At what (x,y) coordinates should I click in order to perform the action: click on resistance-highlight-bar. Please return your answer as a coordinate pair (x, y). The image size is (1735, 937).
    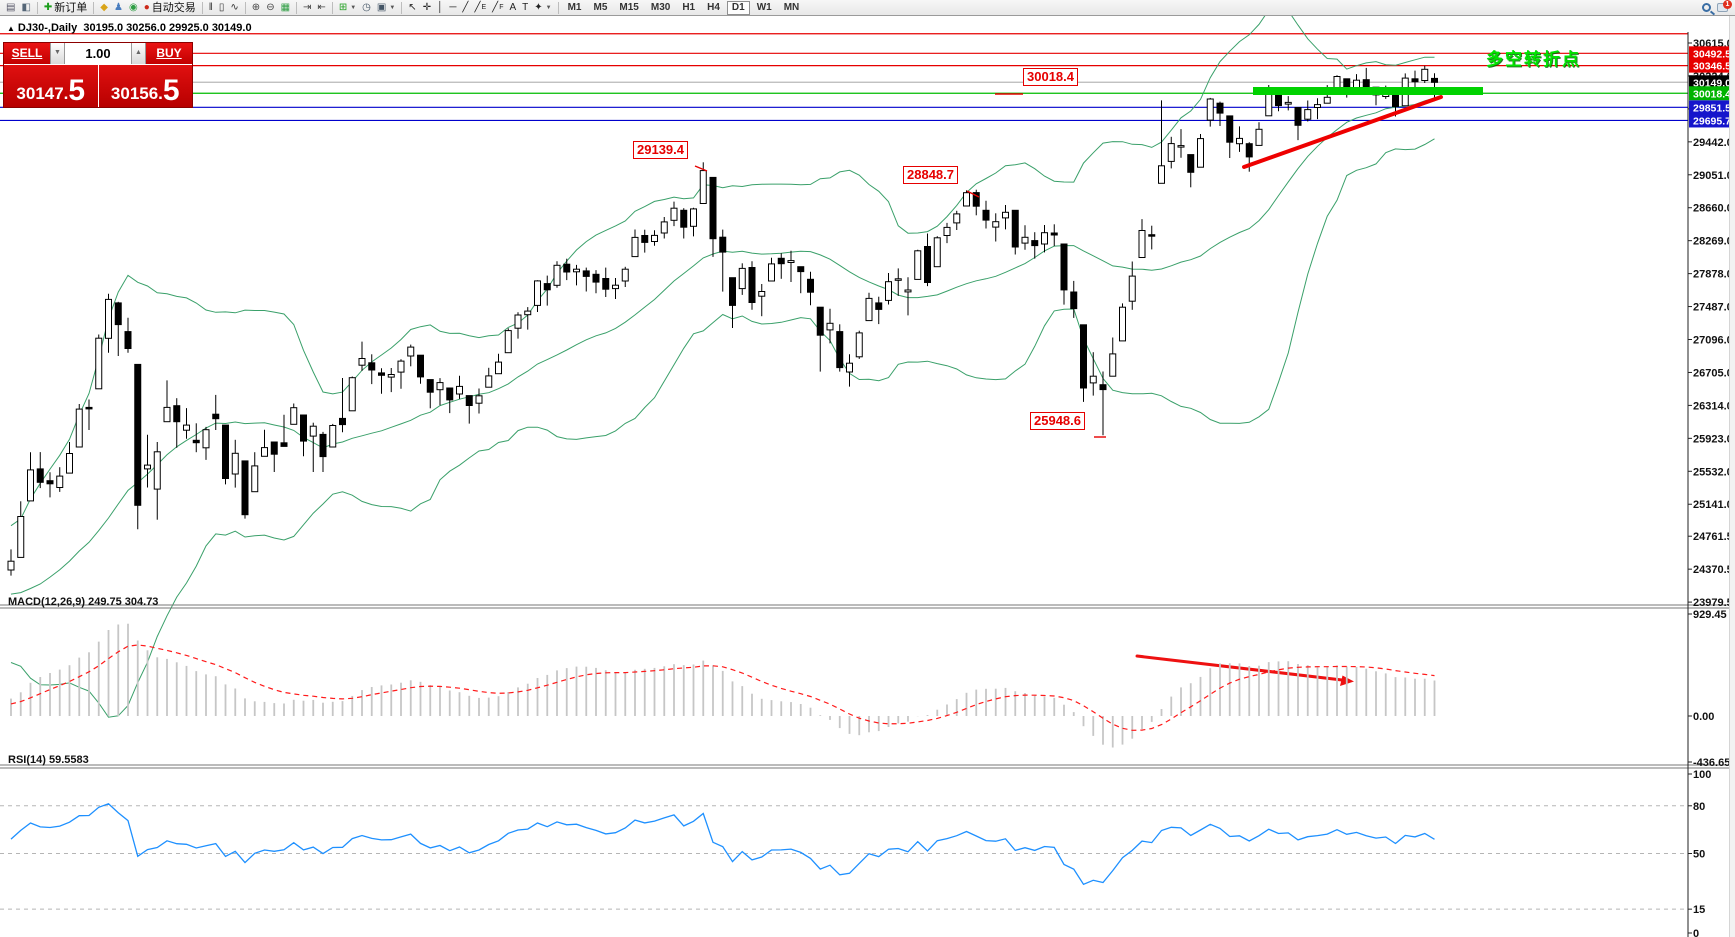
    Looking at the image, I should click on (1368, 91).